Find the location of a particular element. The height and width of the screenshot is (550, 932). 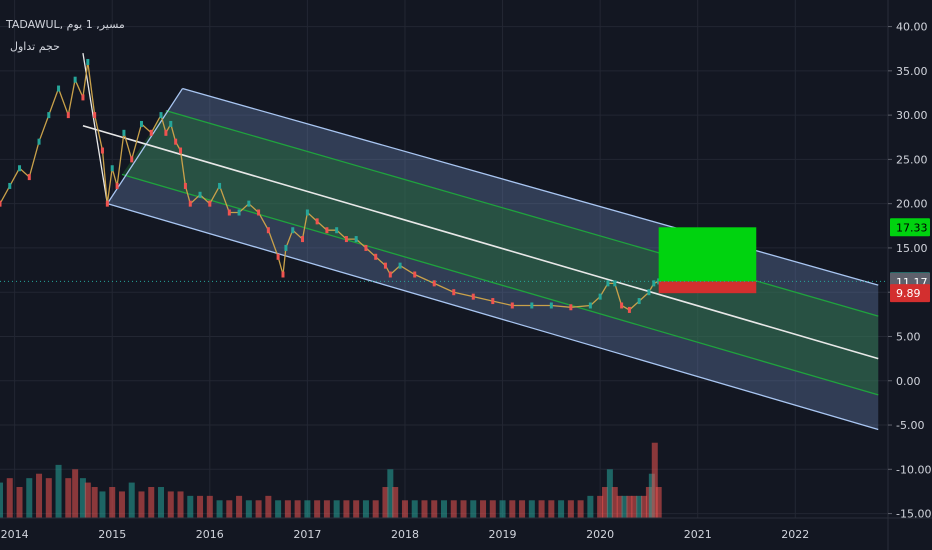

y-tick-label-3: 25.00 is located at coordinates (912, 159).